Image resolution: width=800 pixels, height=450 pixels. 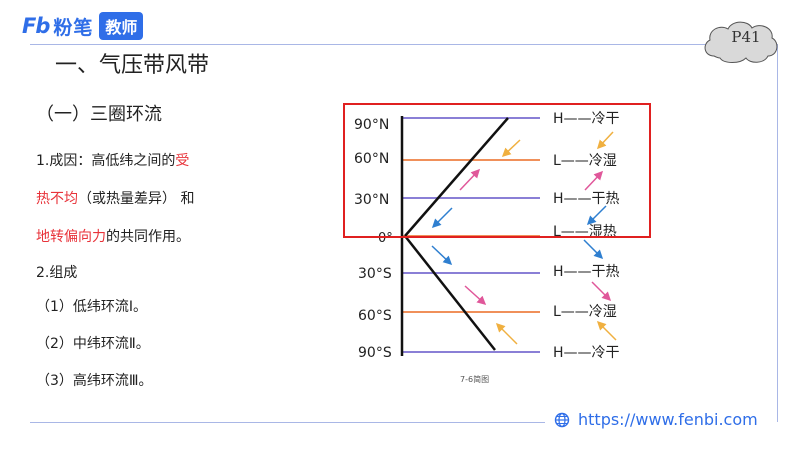 What do you see at coordinates (371, 200) in the screenshot?
I see `lat-label-30n: 30°N` at bounding box center [371, 200].